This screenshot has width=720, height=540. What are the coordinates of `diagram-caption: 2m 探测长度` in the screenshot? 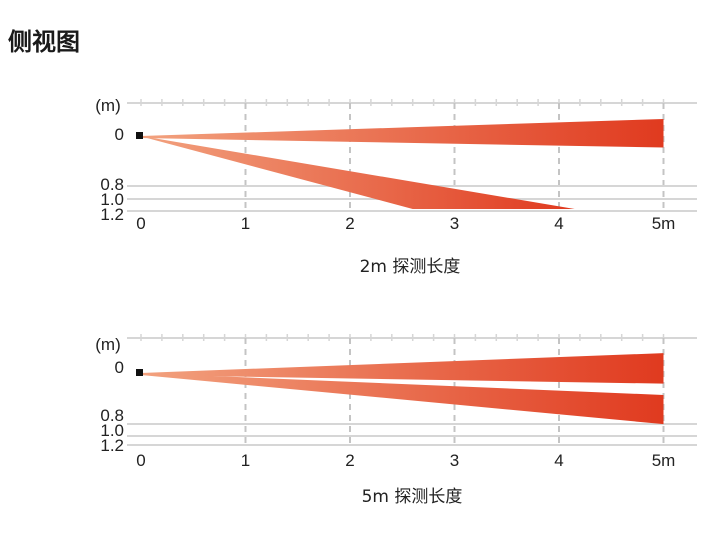 It's located at (410, 267).